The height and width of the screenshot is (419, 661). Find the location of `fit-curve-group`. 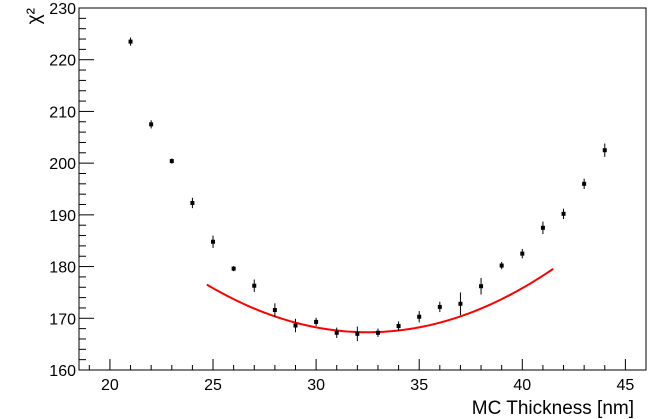

fit-curve-group is located at coordinates (380, 300).